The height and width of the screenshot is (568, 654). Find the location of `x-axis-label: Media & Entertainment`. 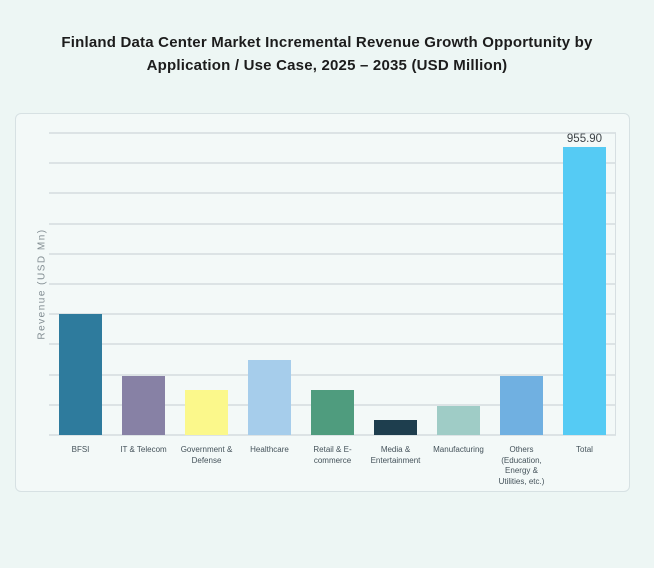

x-axis-label: Media & Entertainment is located at coordinates (395, 455).